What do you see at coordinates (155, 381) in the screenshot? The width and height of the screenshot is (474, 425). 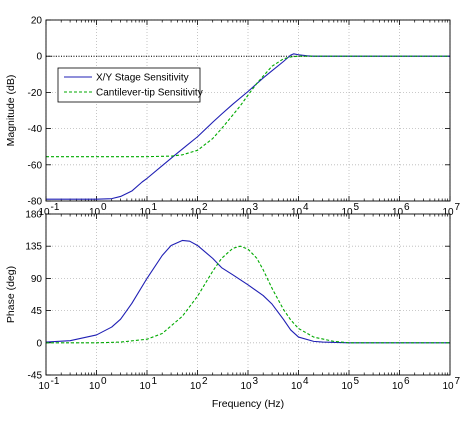 I see `phase-x-tick-exponent: 1` at bounding box center [155, 381].